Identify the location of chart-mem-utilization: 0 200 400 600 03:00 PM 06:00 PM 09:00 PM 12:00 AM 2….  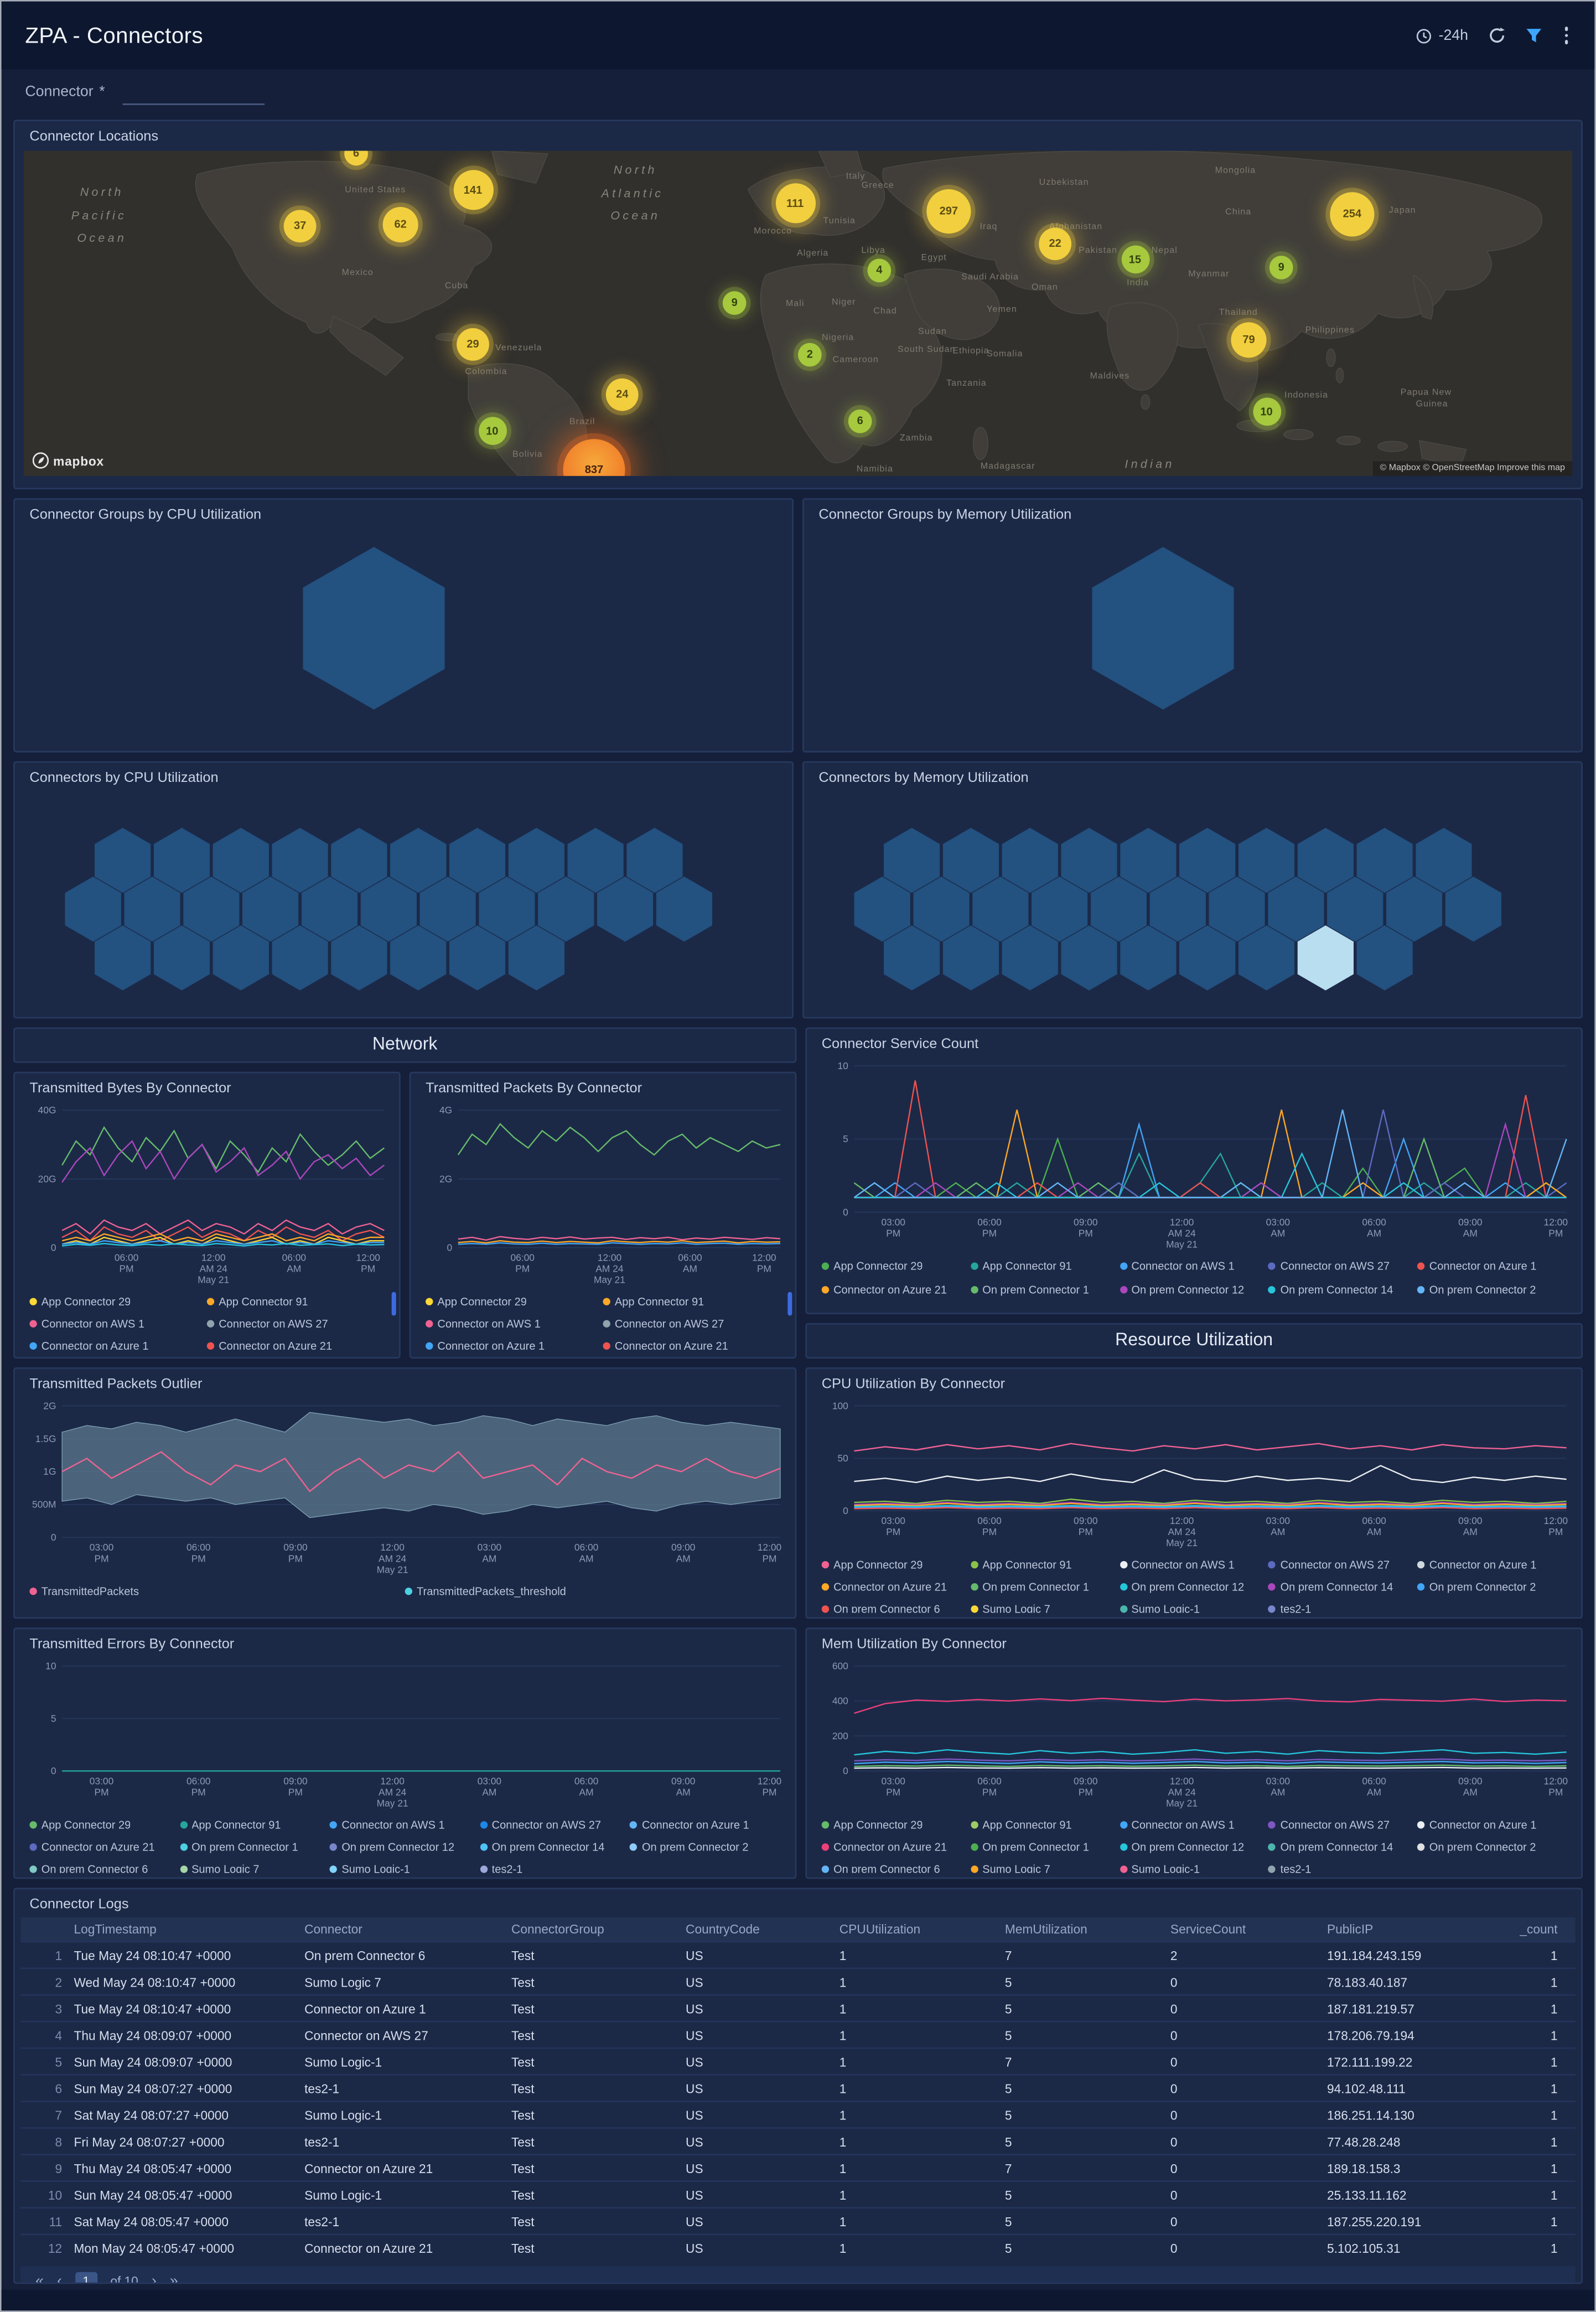
(1194, 1733).